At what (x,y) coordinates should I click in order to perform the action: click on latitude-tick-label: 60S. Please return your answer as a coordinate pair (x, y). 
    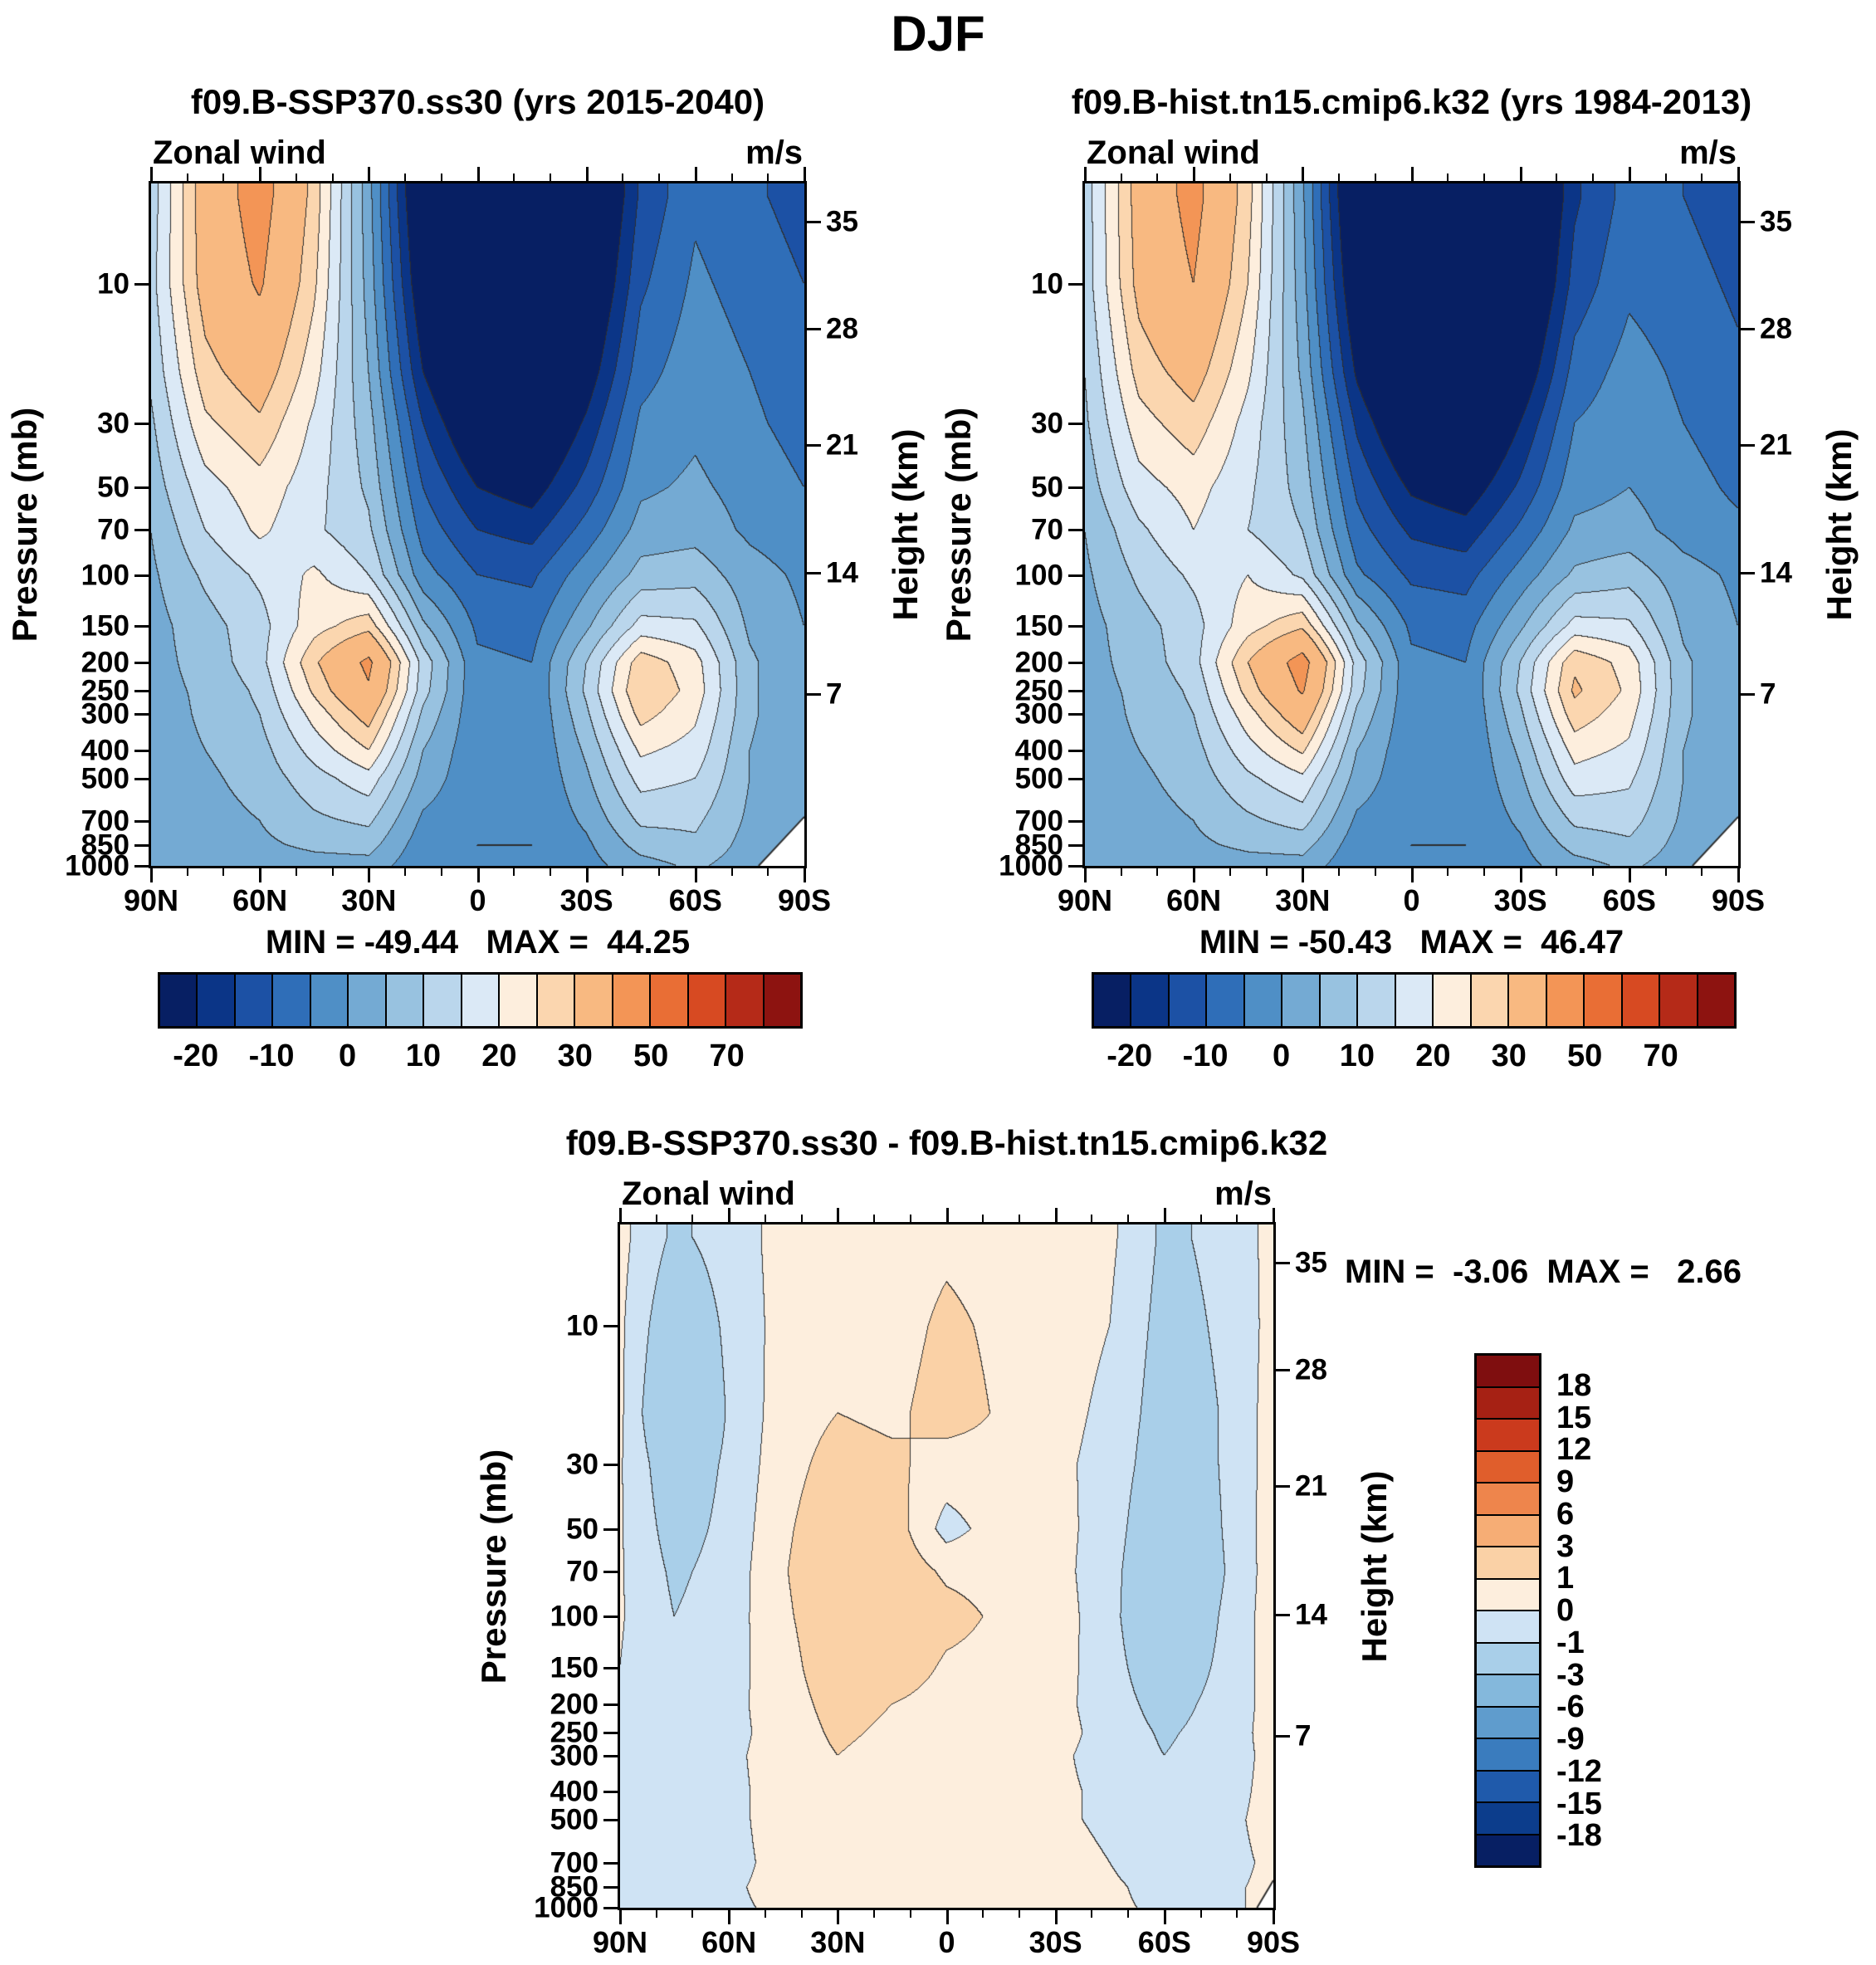
    Looking at the image, I should click on (695, 900).